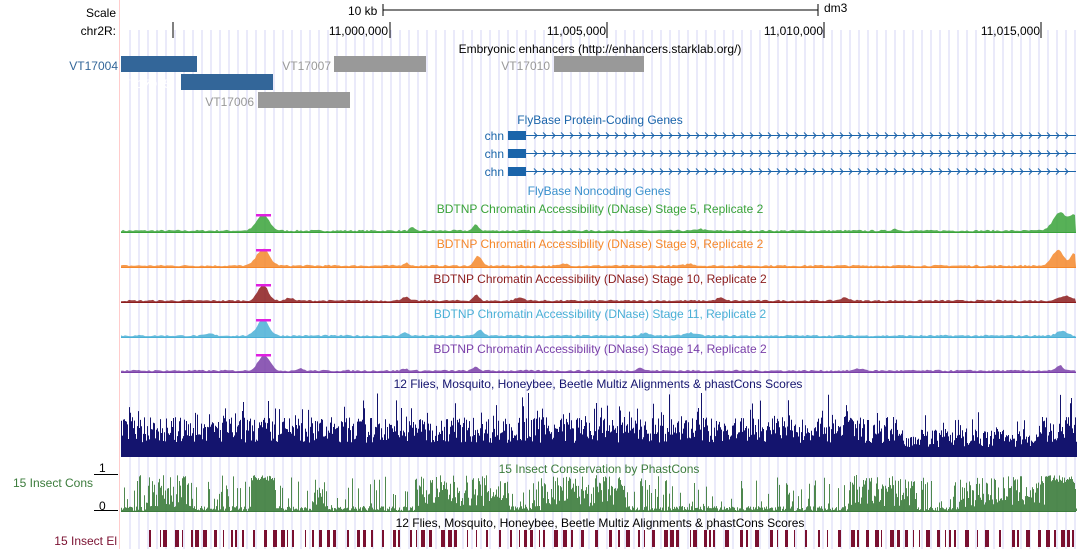 The height and width of the screenshot is (549, 1078). Describe the element at coordinates (363, 11) in the screenshot. I see `scale-value: 10 kb` at that location.